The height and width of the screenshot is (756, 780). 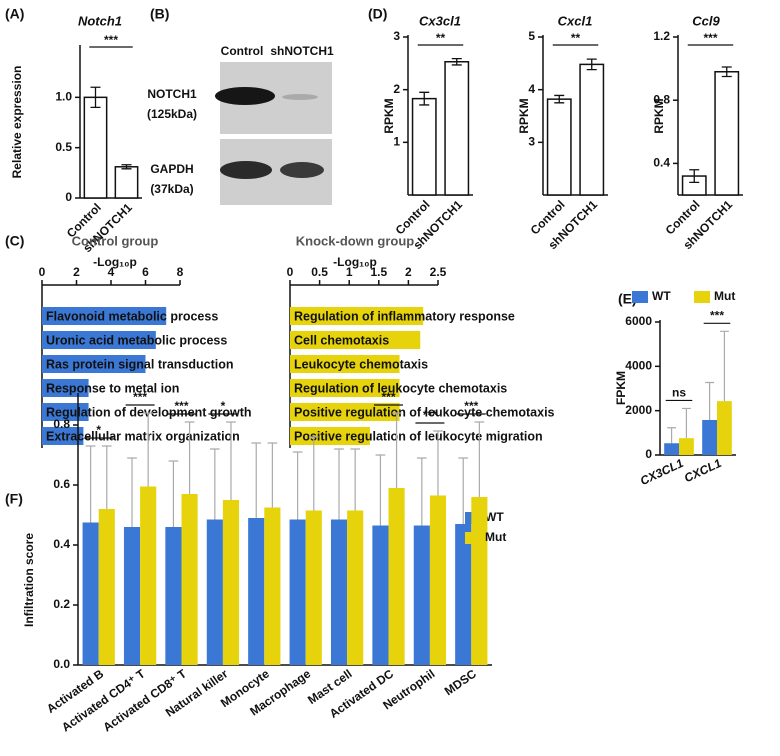 What do you see at coordinates (638, 321) in the screenshot?
I see `y-tick-label: 6000` at bounding box center [638, 321].